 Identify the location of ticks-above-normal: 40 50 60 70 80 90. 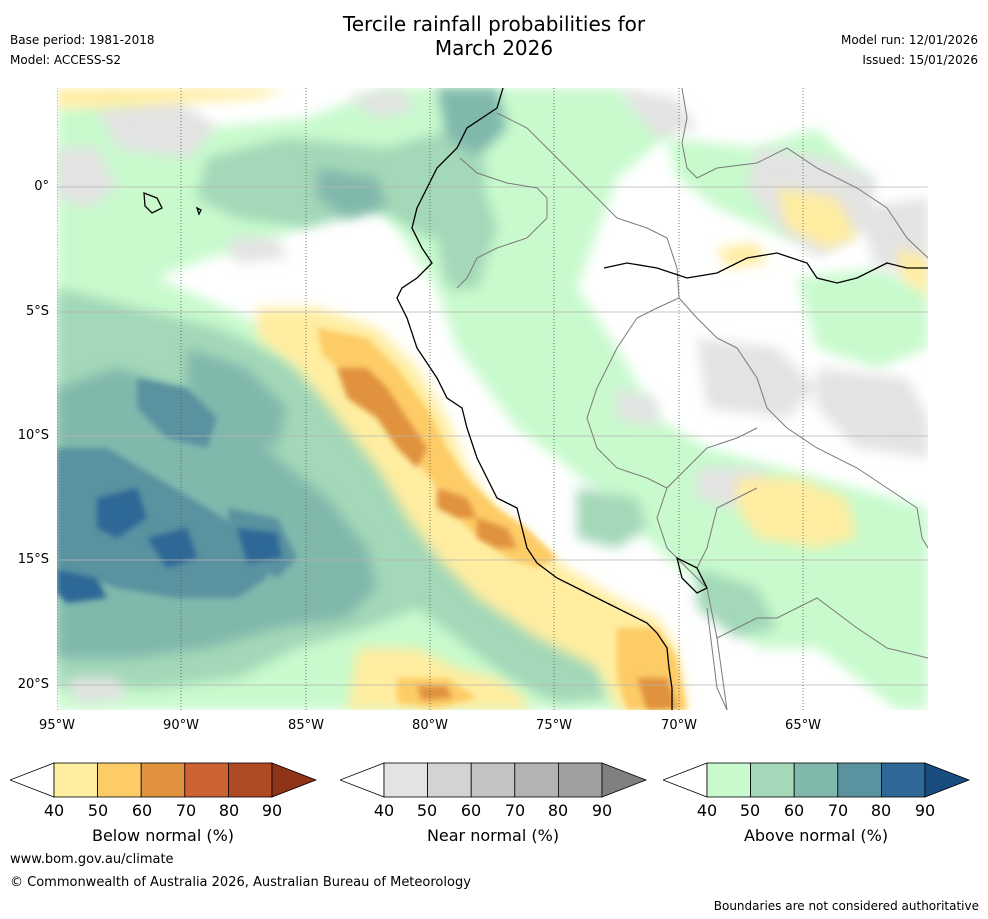
(818, 811).